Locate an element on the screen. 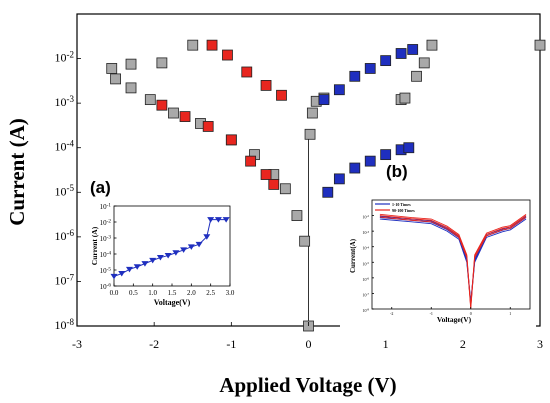 The image size is (550, 403). inset-b-background is located at coordinates (438, 260).